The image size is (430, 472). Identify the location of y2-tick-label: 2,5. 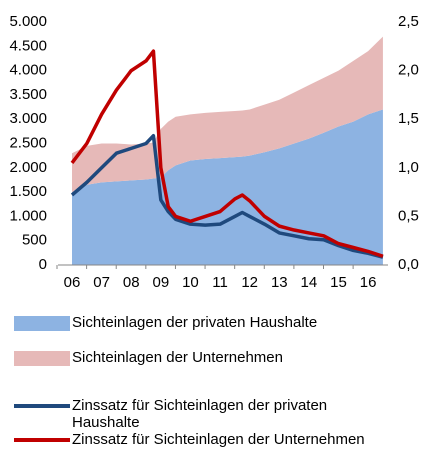
(408, 21).